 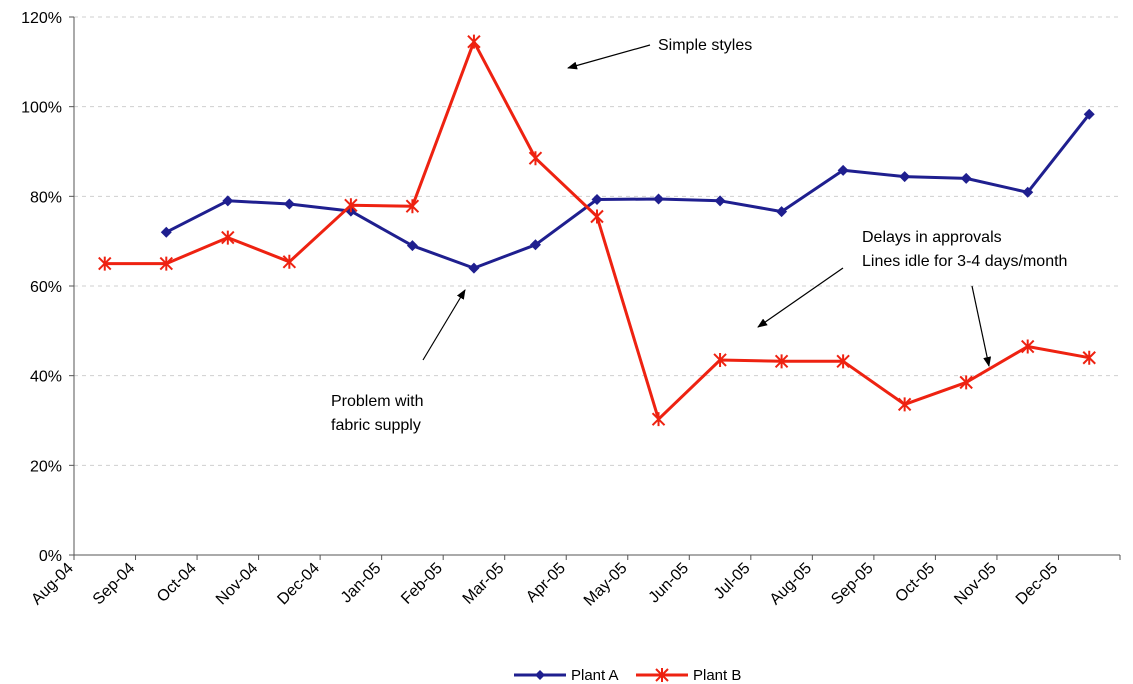 I want to click on y-tick-label: 100%, so click(x=41, y=108).